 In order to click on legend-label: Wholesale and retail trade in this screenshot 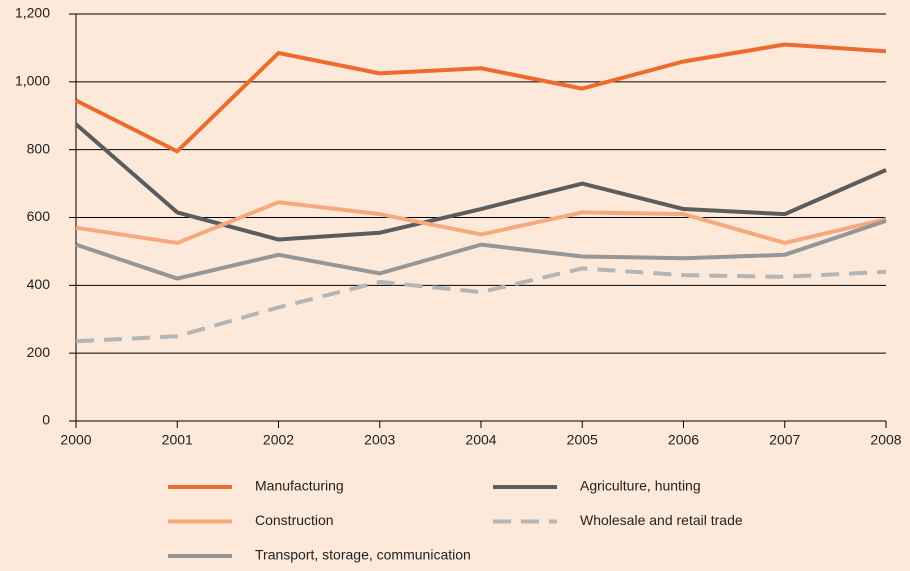, I will do `click(661, 520)`.